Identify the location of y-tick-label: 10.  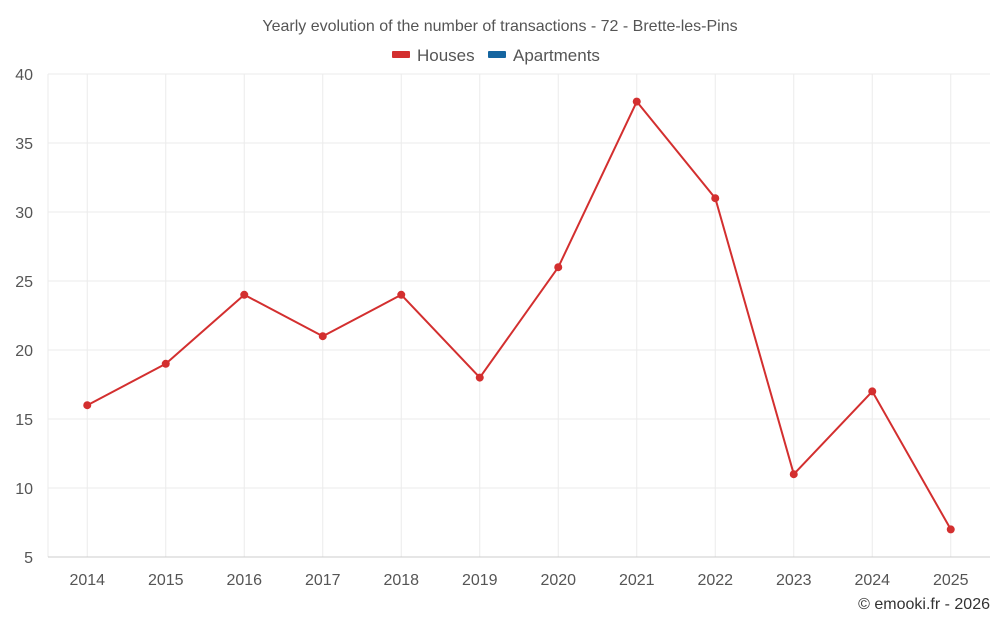
(24, 489).